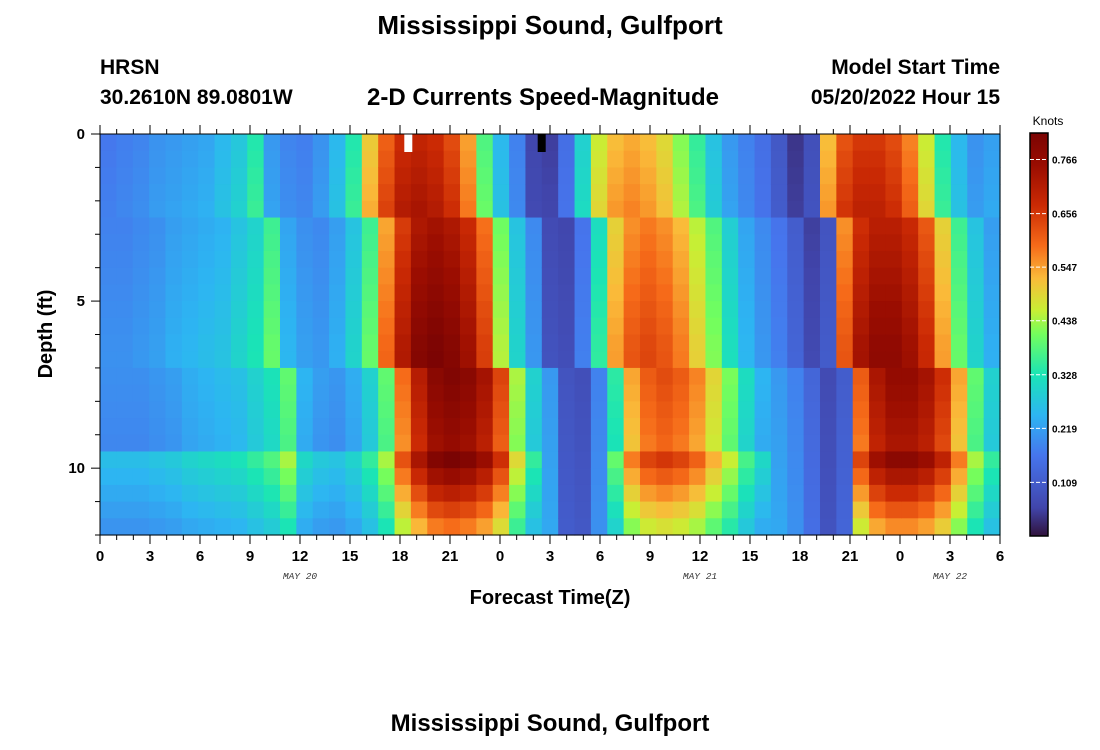  What do you see at coordinates (1064, 322) in the screenshot?
I see `colorbar-tick-label: 0.438` at bounding box center [1064, 322].